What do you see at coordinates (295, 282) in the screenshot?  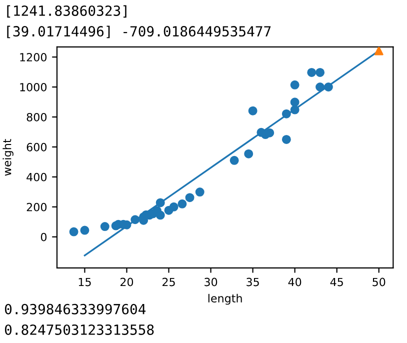 I see `x-tick-label: 40` at bounding box center [295, 282].